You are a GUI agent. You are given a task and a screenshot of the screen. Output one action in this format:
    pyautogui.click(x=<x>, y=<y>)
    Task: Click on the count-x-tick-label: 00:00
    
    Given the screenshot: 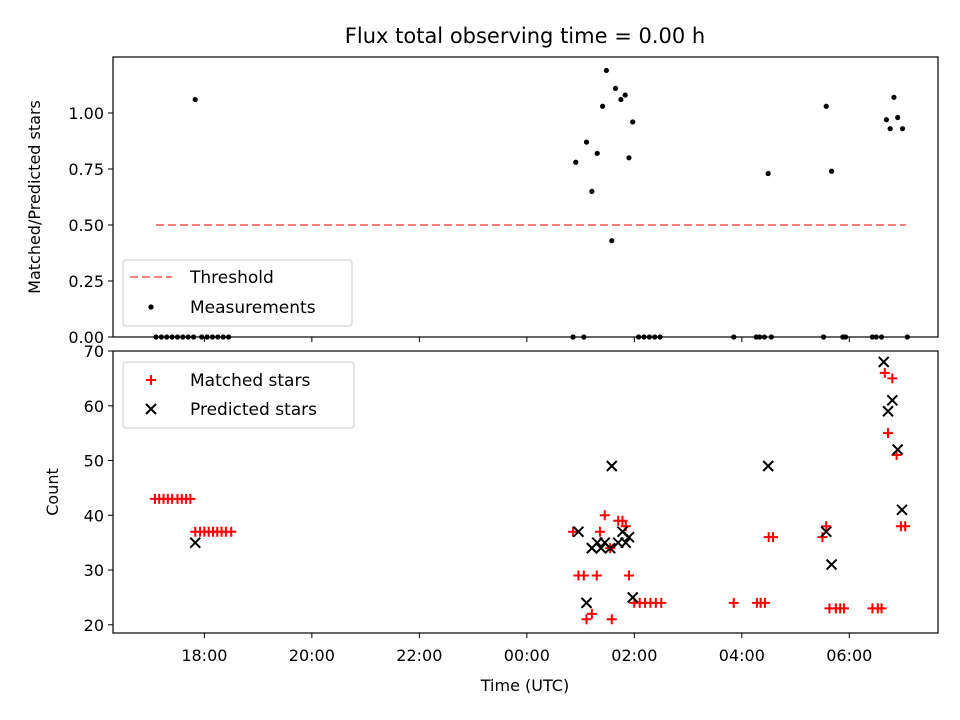 What is the action you would take?
    pyautogui.click(x=527, y=655)
    